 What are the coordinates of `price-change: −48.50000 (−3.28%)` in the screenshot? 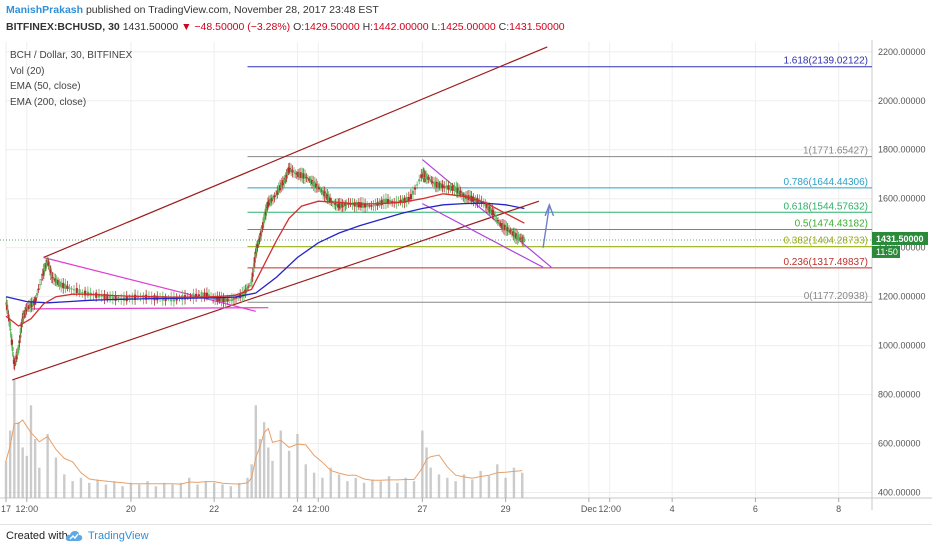 It's located at (242, 27).